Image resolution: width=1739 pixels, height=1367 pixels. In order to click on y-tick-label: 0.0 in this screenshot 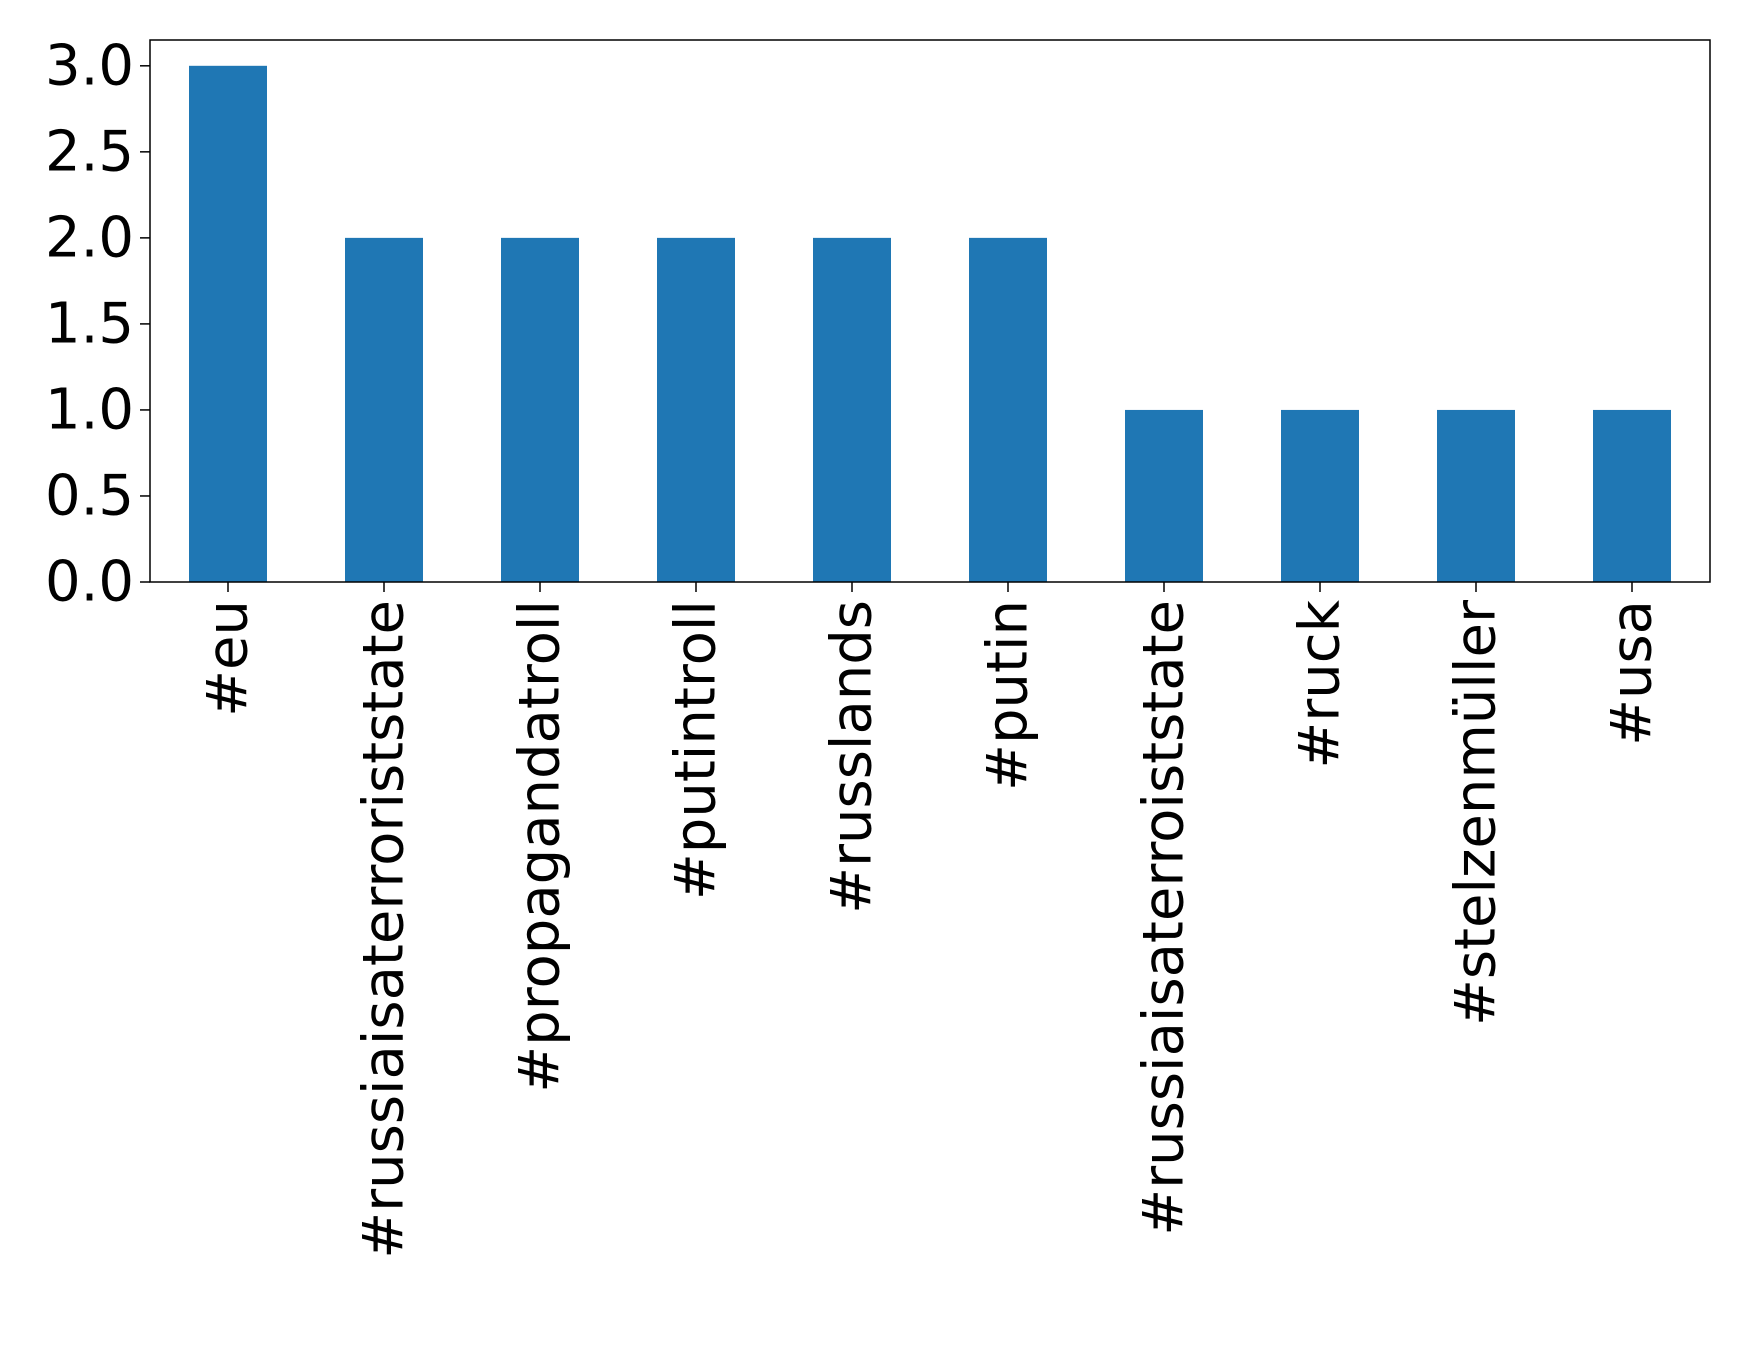, I will do `click(89, 582)`.